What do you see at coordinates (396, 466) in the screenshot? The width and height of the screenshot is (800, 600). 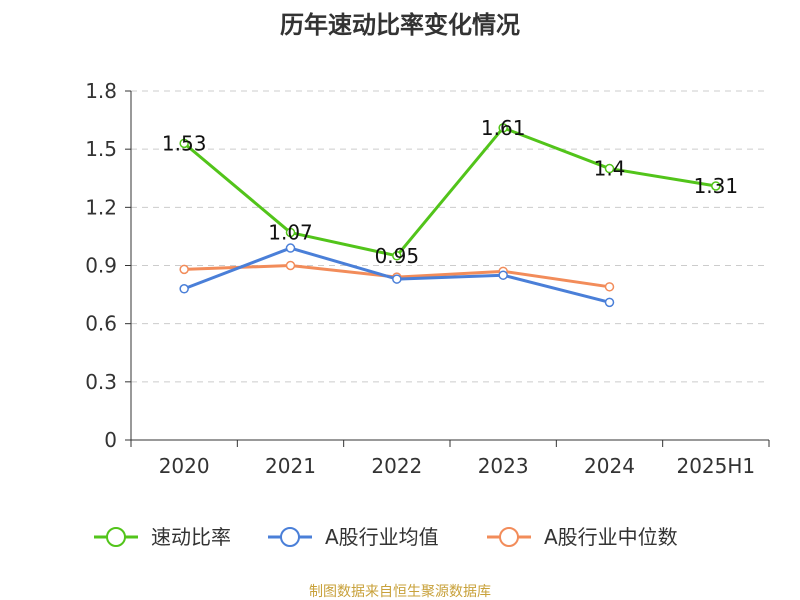 I see `x-tick-label: 2022` at bounding box center [396, 466].